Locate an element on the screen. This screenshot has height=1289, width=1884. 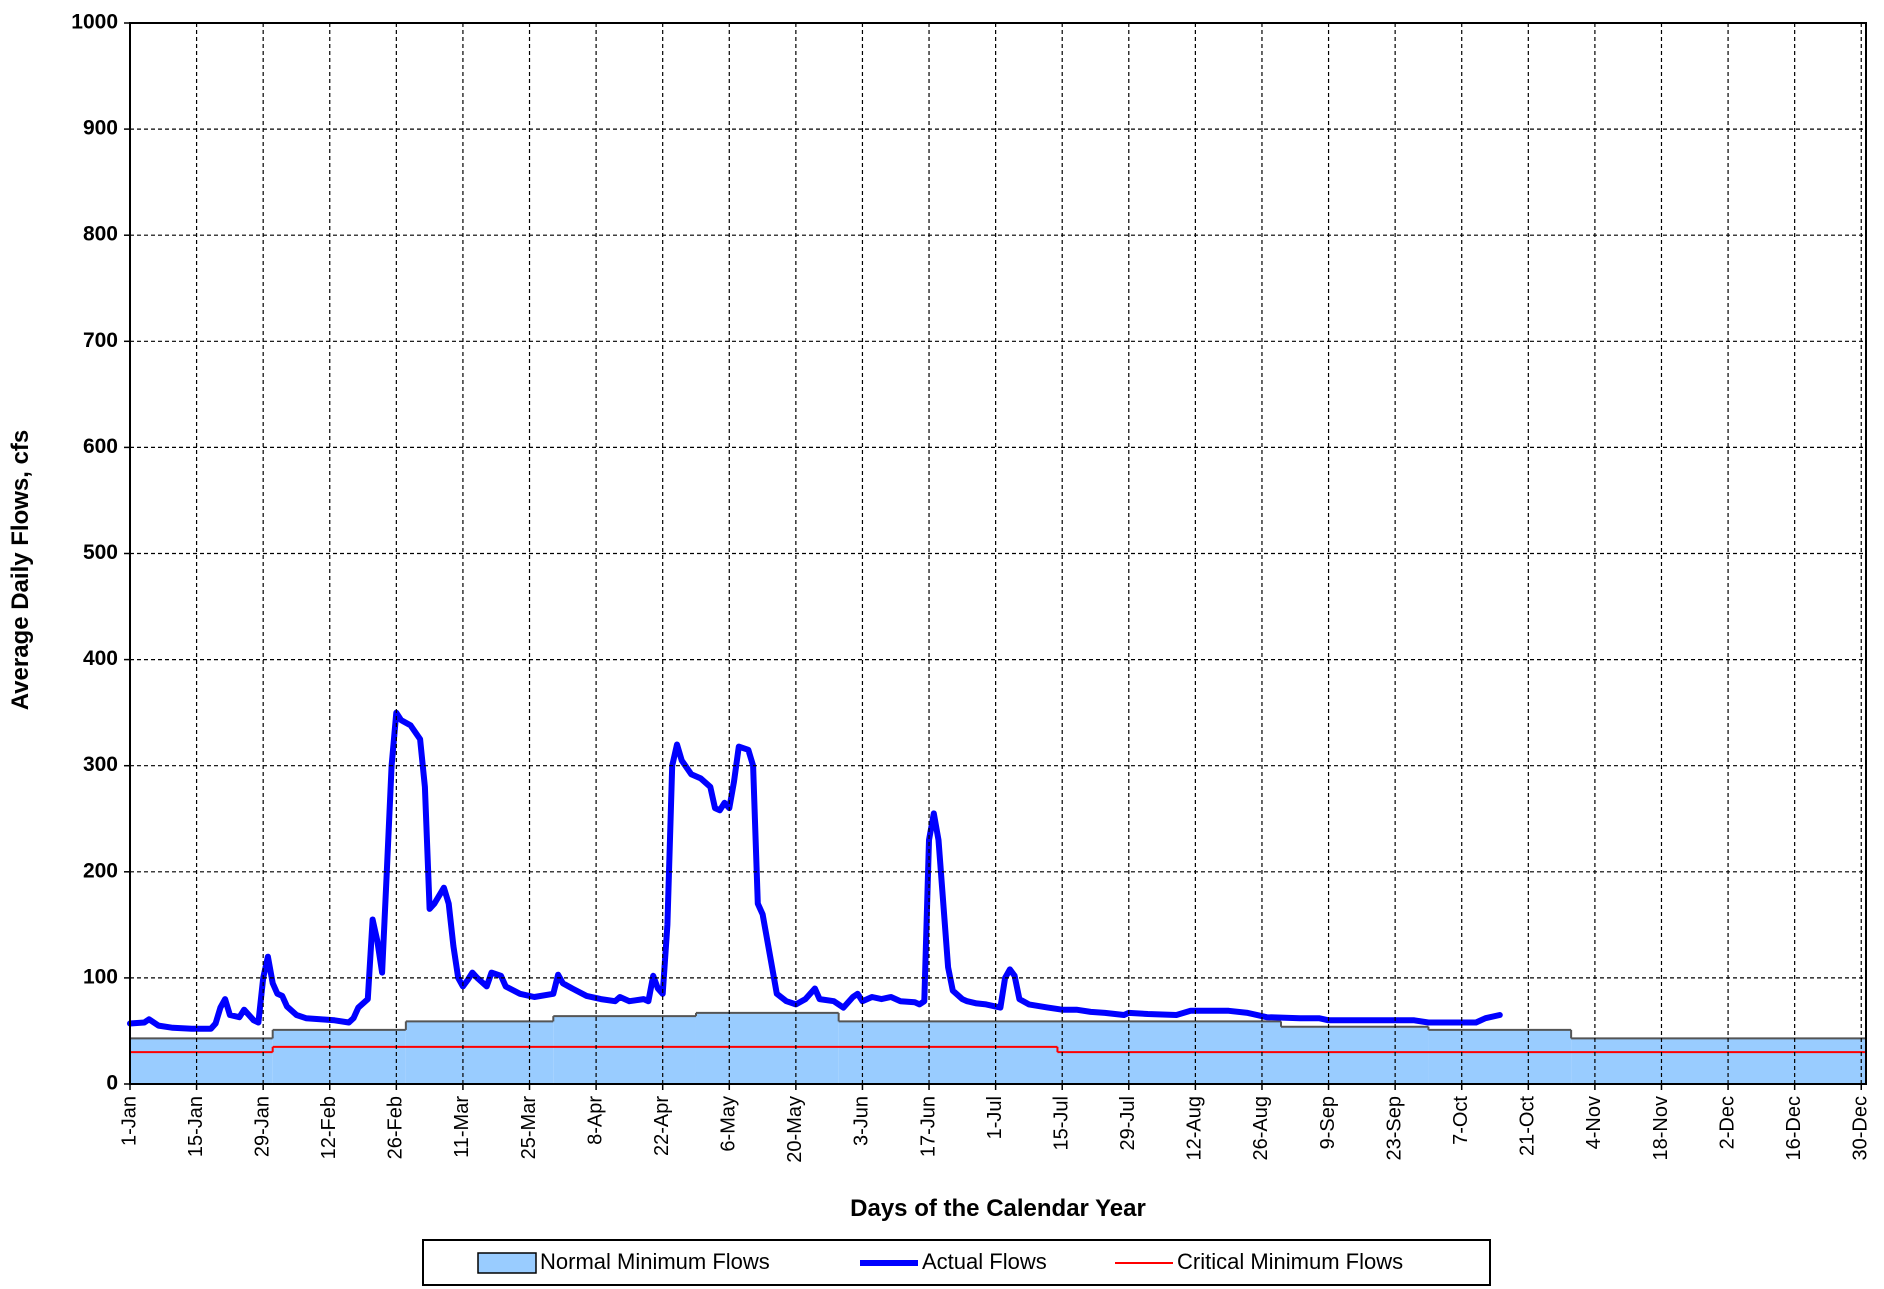
x-tick-label: 12-Aug is located at coordinates (1195, 1128).